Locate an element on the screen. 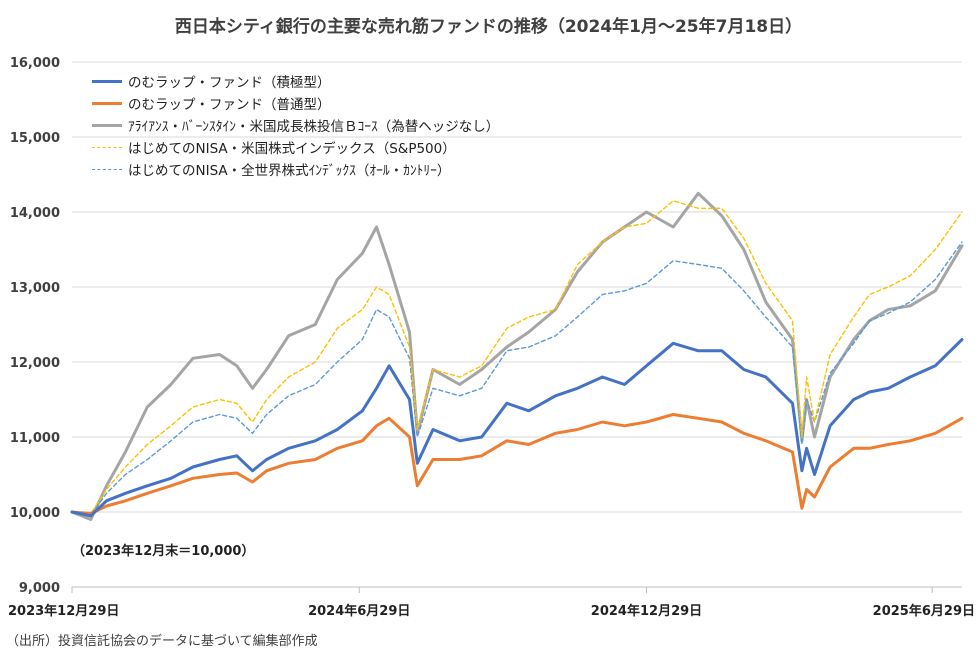  y-tick-label: 12,000 is located at coordinates (35, 363).